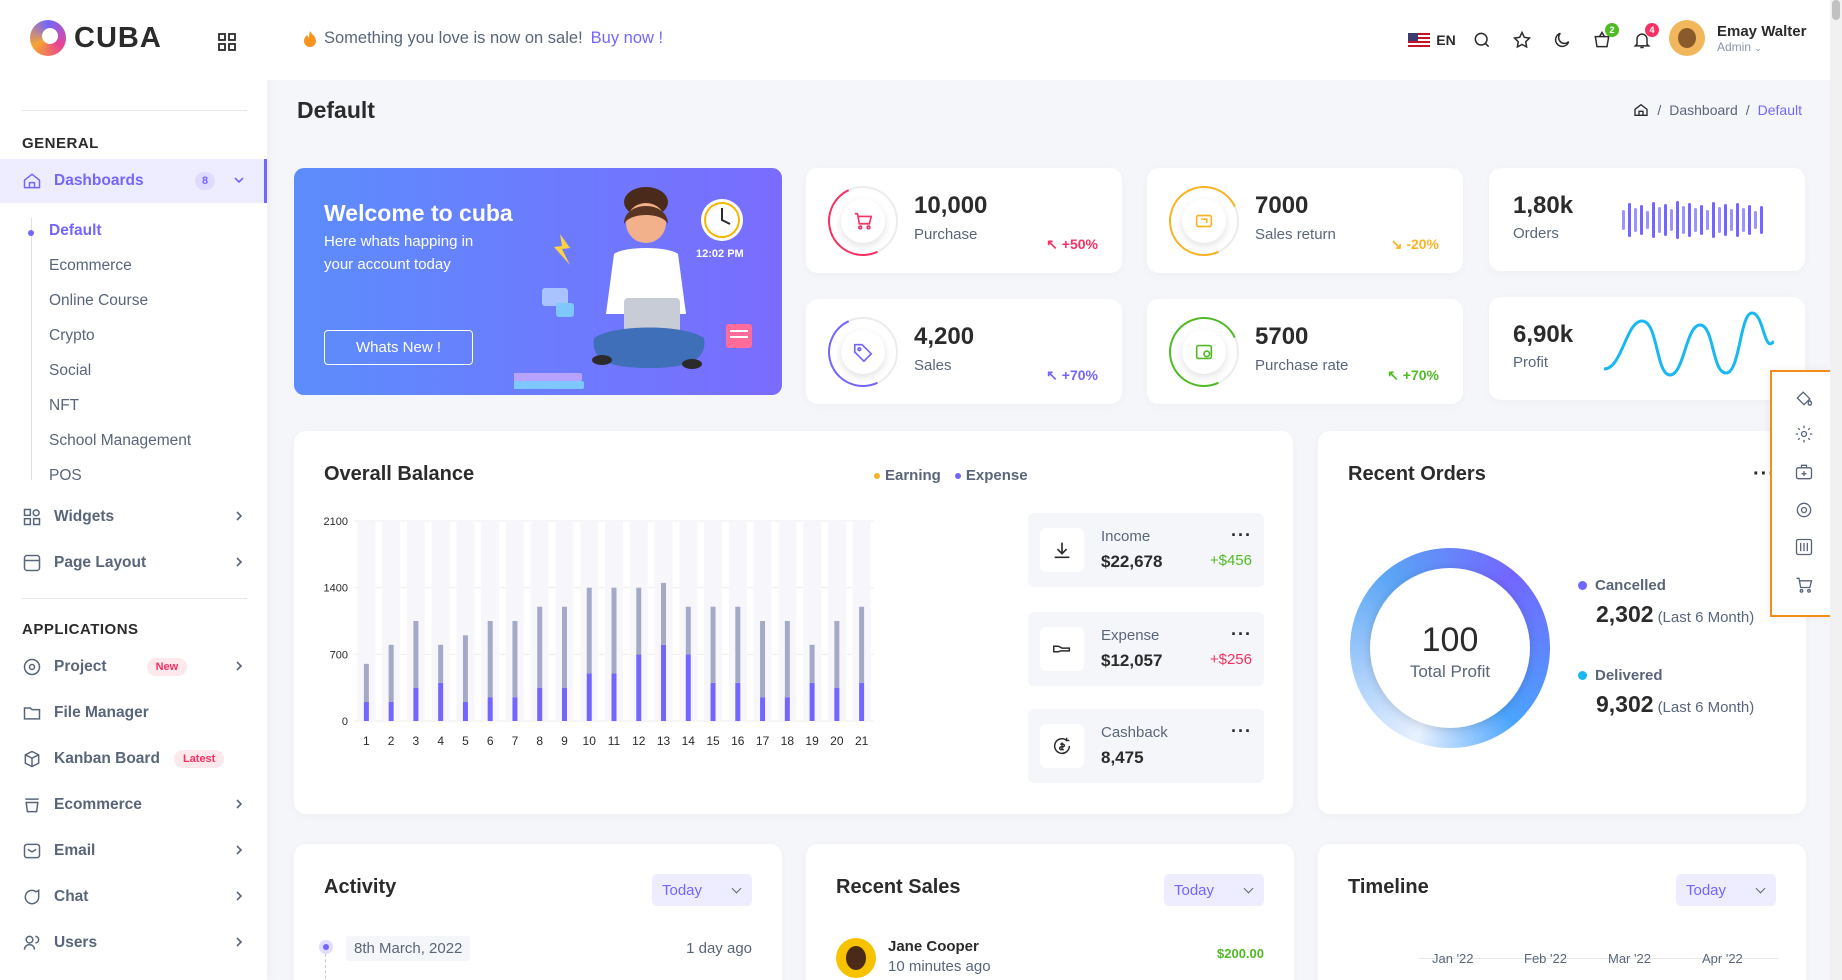  I want to click on submenu-item-crypto: Crypto, so click(72, 335).